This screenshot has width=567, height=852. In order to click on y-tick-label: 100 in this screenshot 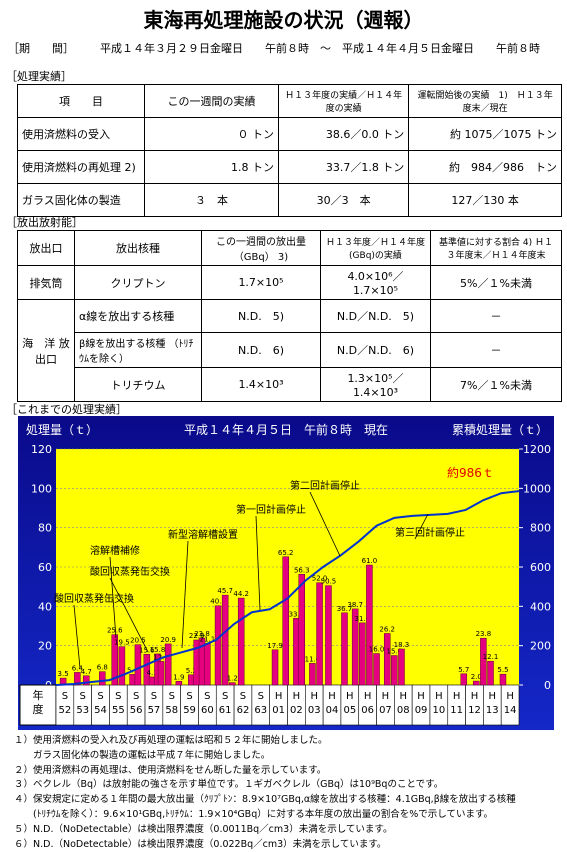, I will do `click(41, 488)`.